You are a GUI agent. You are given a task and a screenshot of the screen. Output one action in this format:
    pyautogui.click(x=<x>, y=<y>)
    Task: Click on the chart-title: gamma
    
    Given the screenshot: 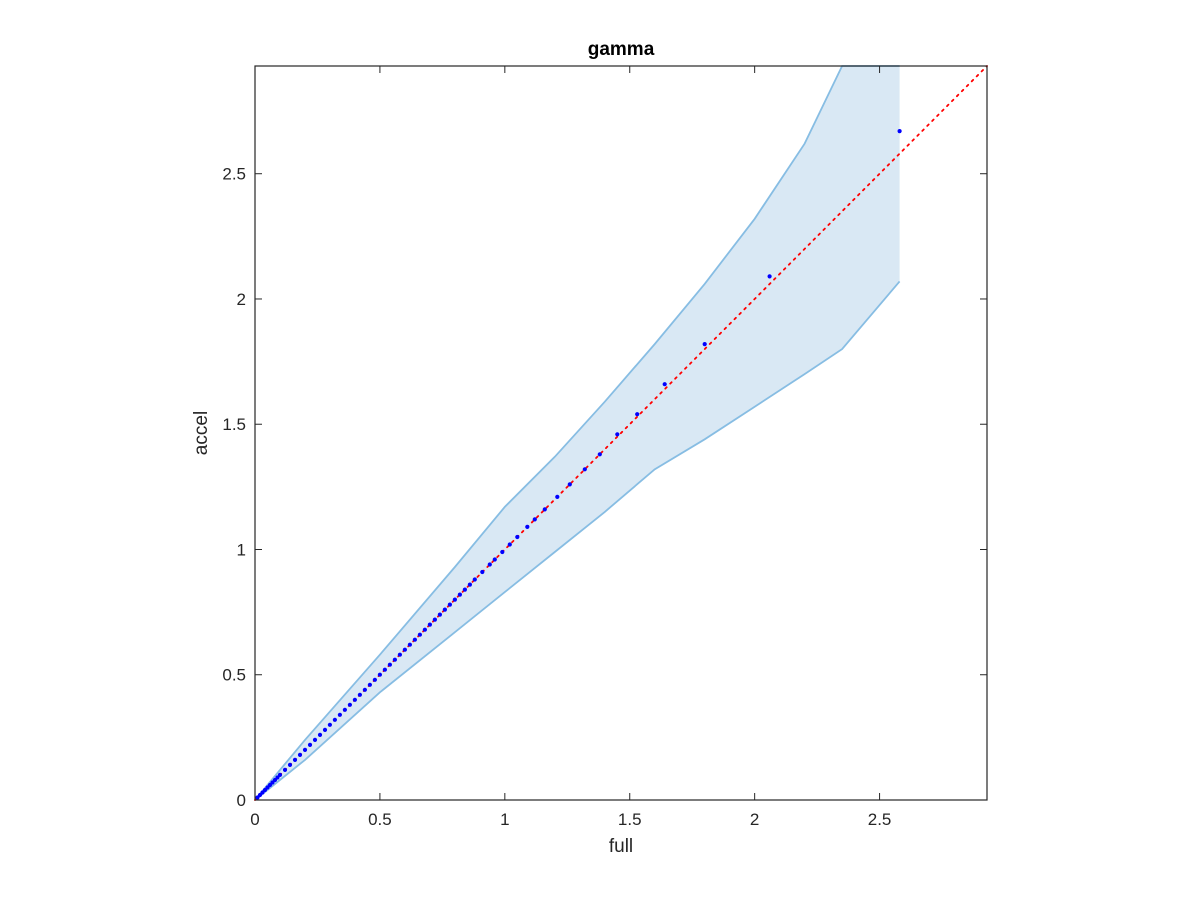 What is the action you would take?
    pyautogui.click(x=621, y=49)
    